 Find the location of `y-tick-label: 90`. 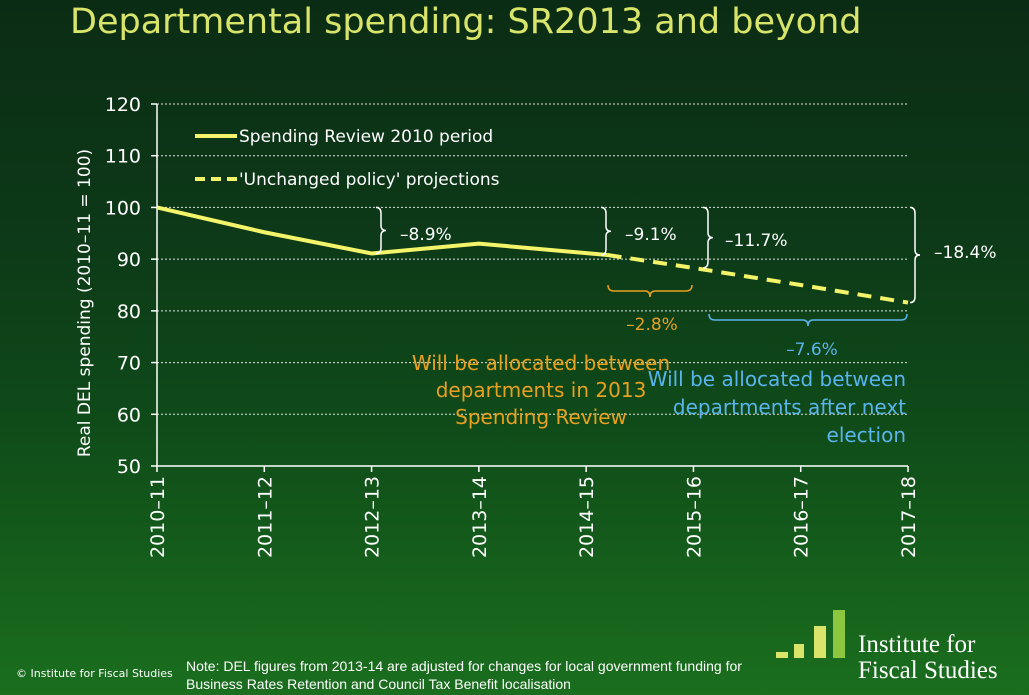

y-tick-label: 90 is located at coordinates (129, 260).